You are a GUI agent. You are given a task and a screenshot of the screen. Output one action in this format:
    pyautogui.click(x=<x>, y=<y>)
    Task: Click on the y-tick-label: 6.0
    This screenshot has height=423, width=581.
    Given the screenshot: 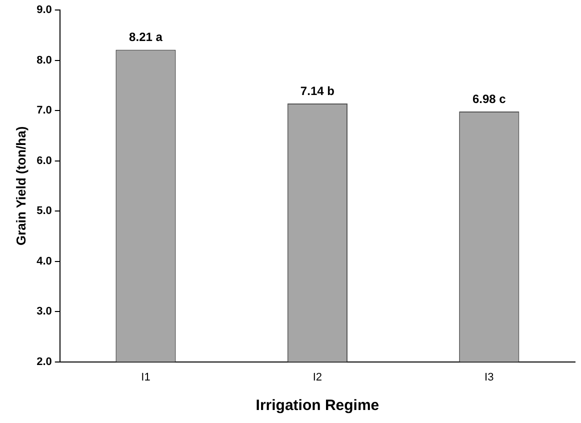 What is the action you would take?
    pyautogui.click(x=44, y=160)
    